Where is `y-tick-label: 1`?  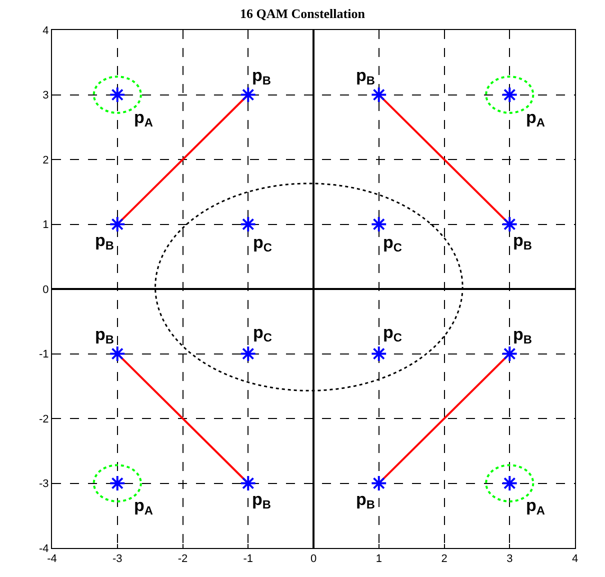
y-tick-label: 1 is located at coordinates (45, 225).